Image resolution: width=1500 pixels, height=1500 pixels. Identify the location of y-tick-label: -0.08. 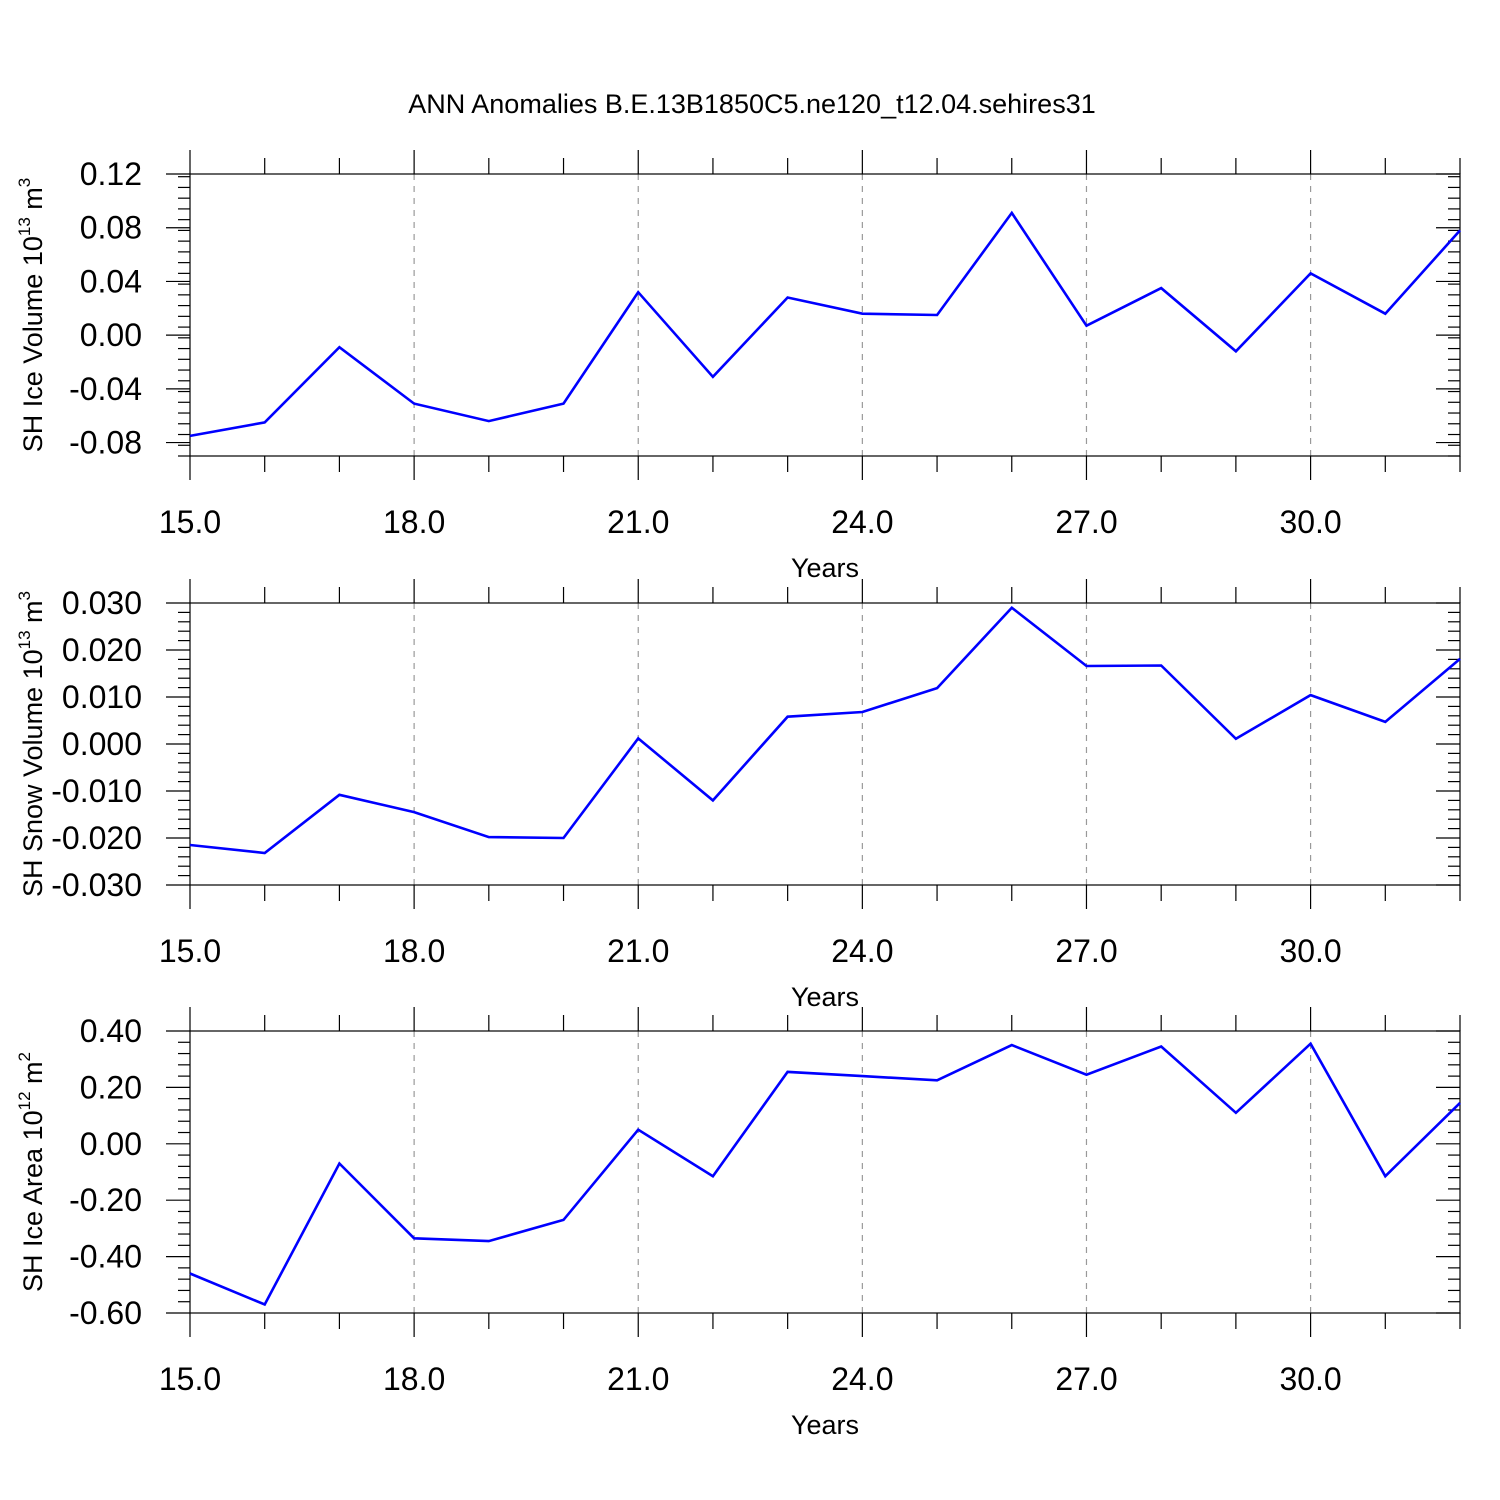
(105, 443).